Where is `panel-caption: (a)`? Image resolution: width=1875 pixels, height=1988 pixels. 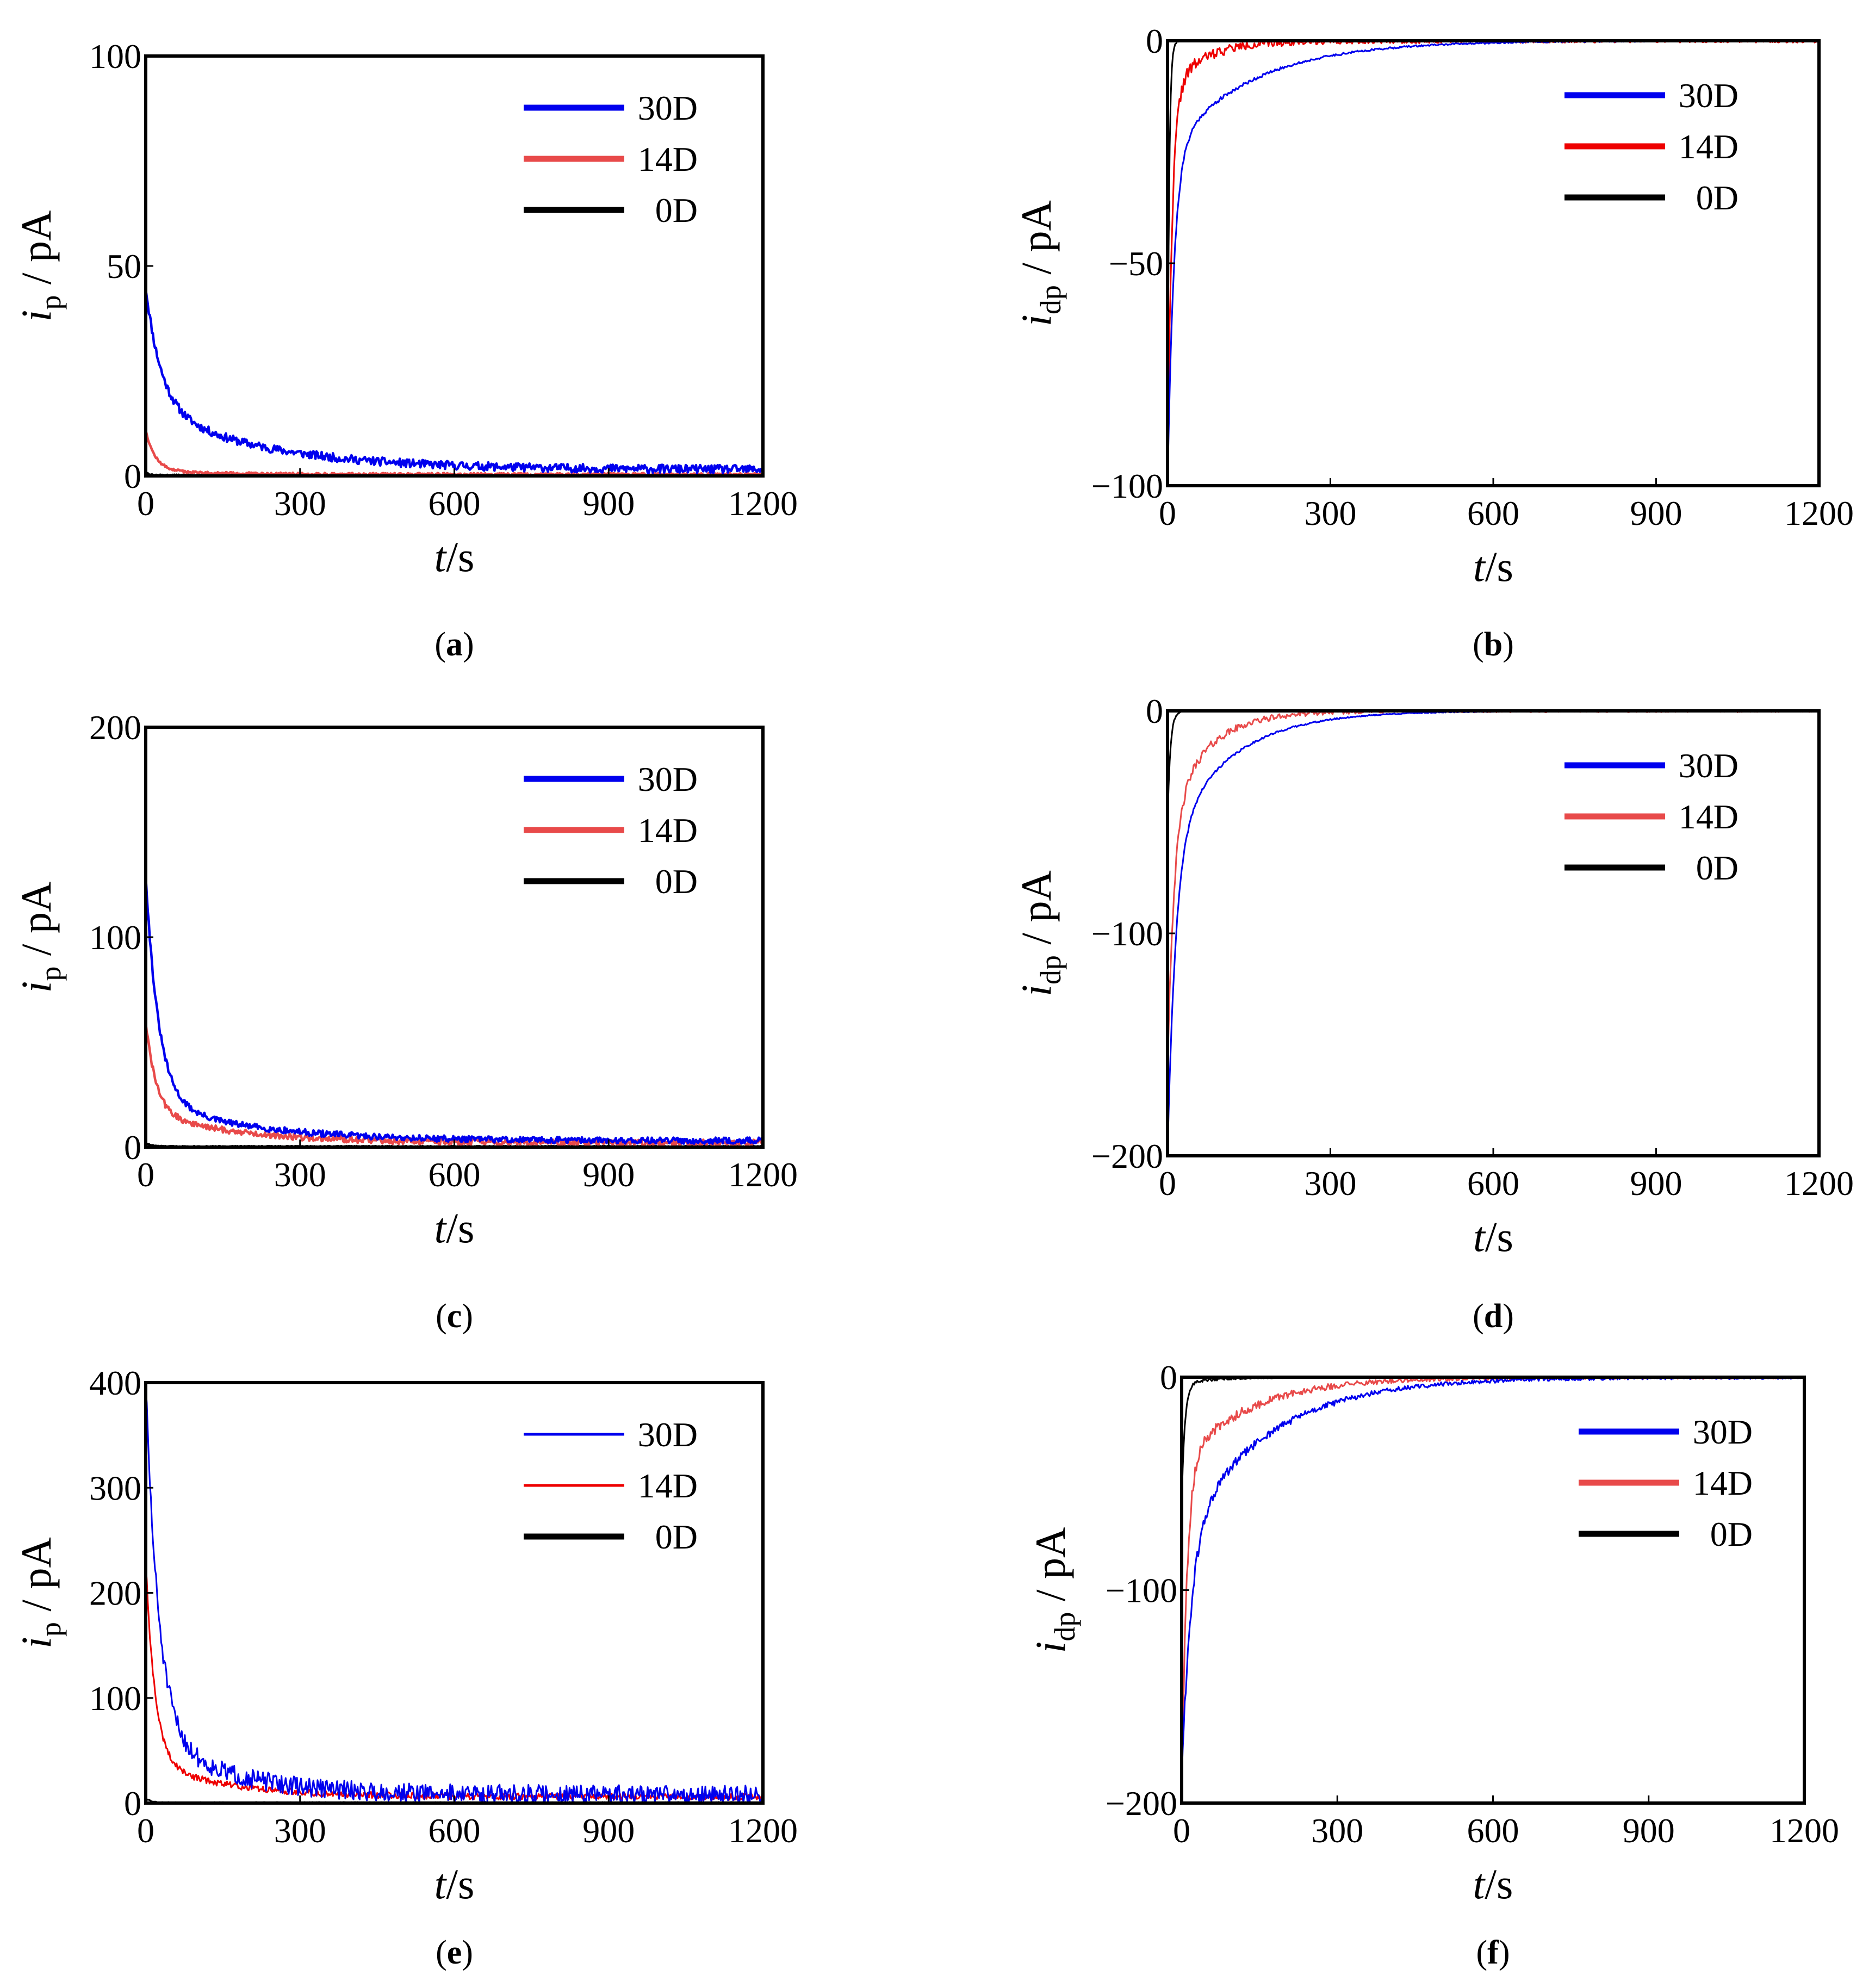
panel-caption: (a) is located at coordinates (454, 644).